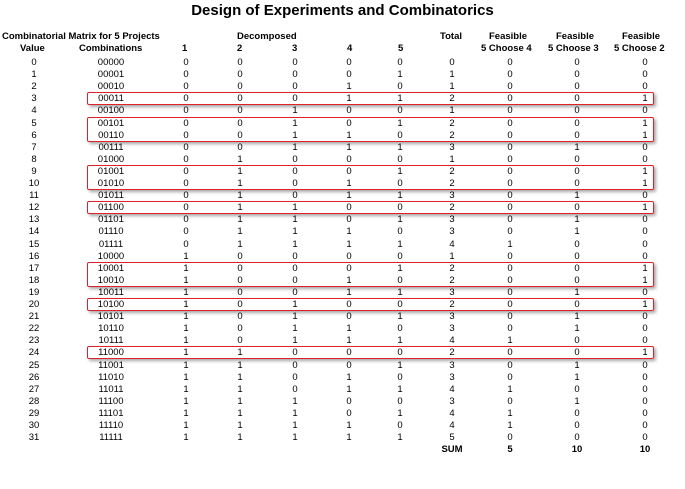 The image size is (685, 489). What do you see at coordinates (34, 208) in the screenshot?
I see `cell-value: 12` at bounding box center [34, 208].